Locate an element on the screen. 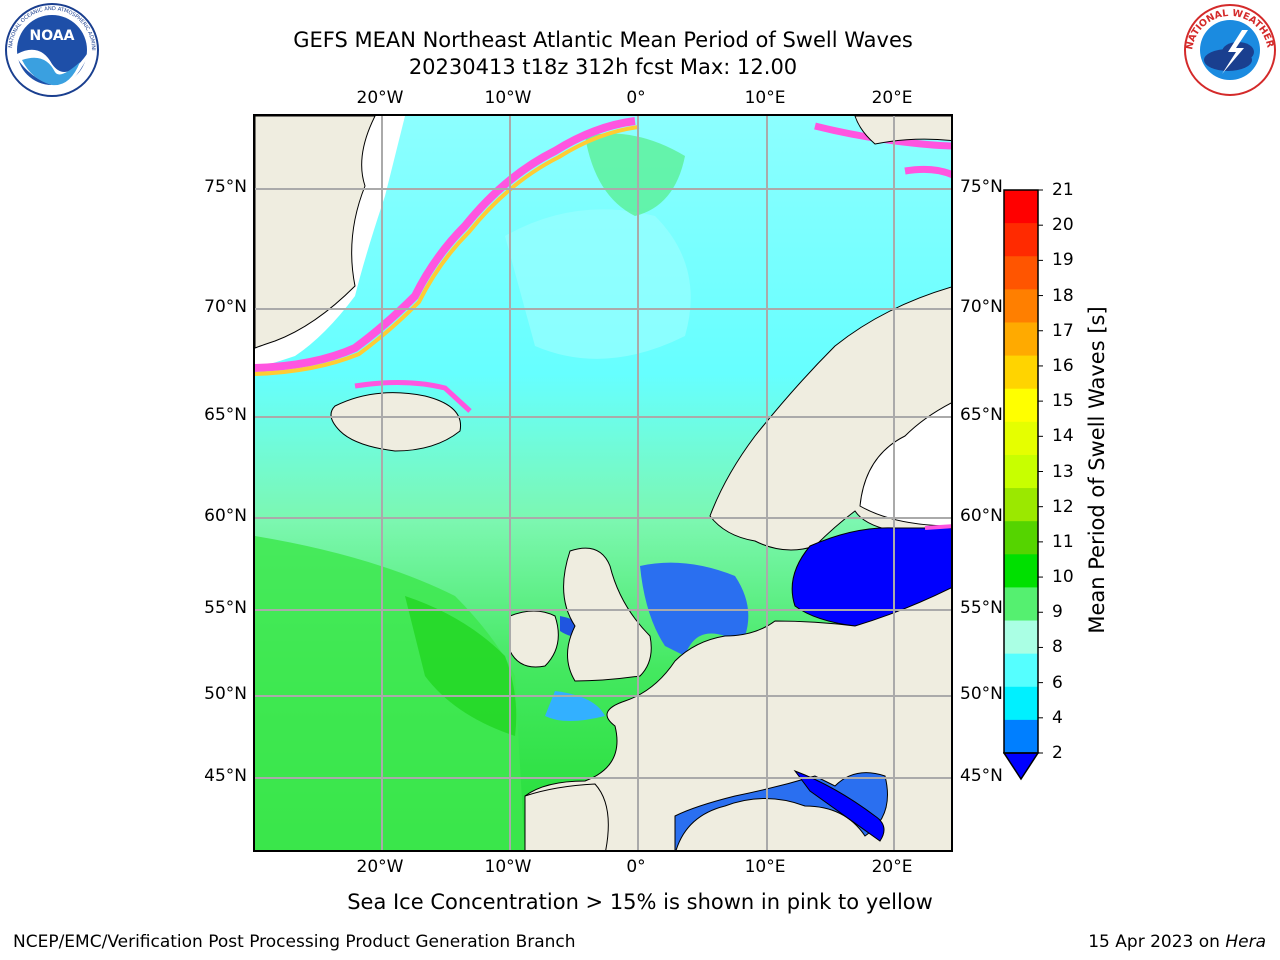 This screenshot has width=1280, height=960. lat-label-left: 55°N is located at coordinates (225, 608).